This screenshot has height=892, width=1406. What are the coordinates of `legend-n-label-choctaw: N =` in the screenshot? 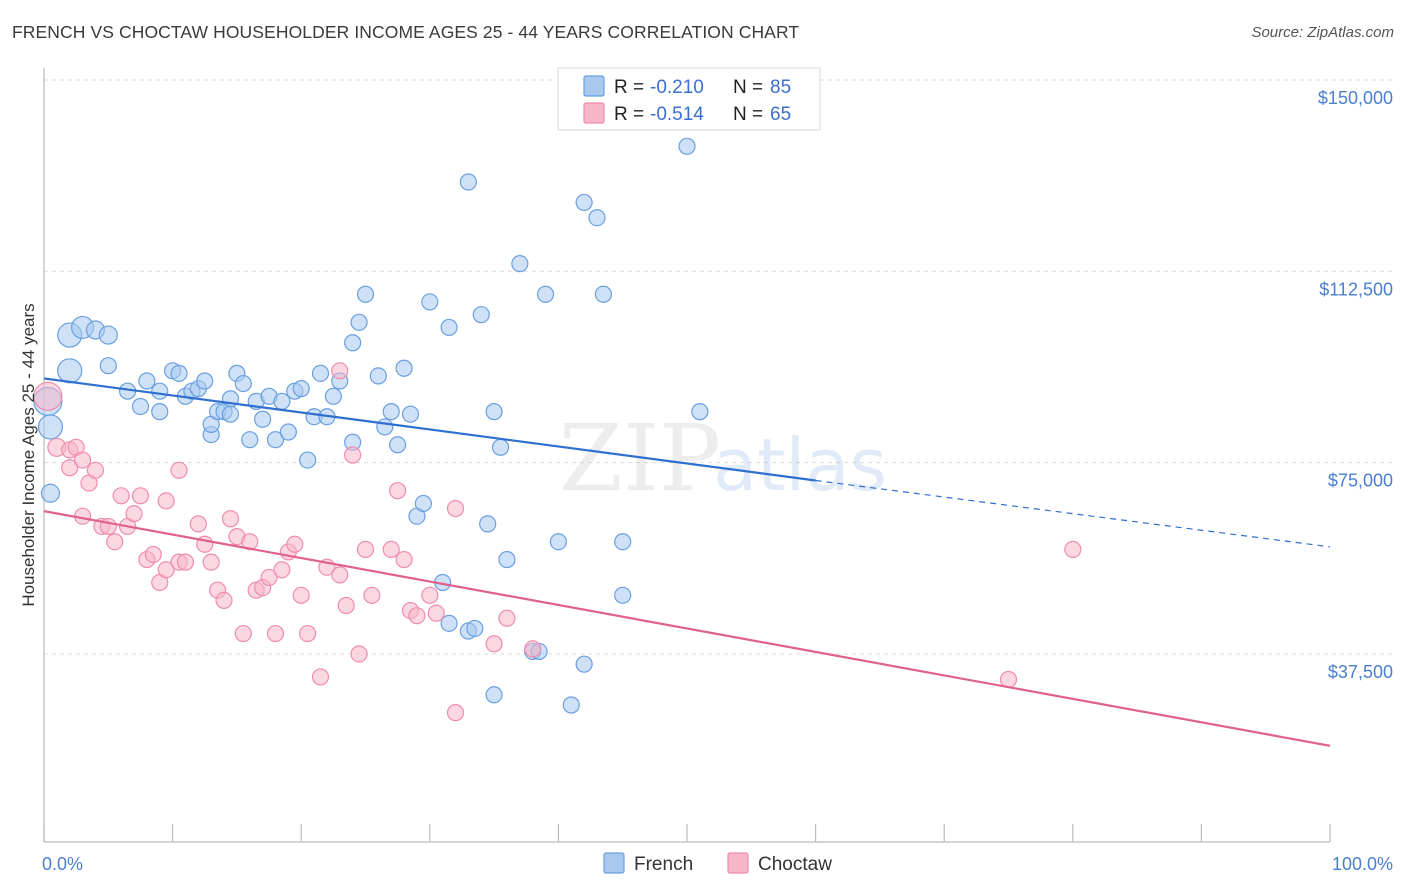 It's located at (748, 114).